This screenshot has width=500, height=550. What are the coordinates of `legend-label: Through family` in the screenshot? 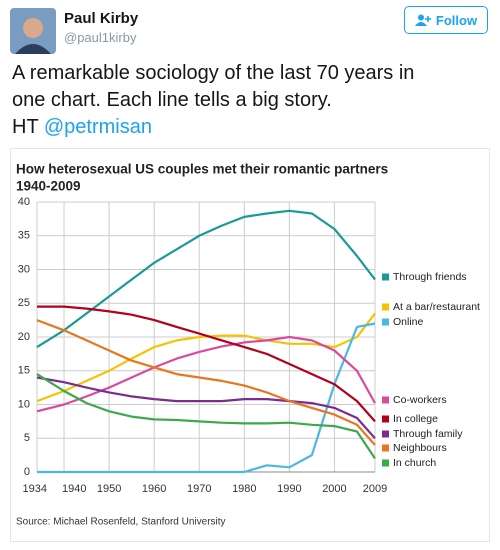 It's located at (428, 434).